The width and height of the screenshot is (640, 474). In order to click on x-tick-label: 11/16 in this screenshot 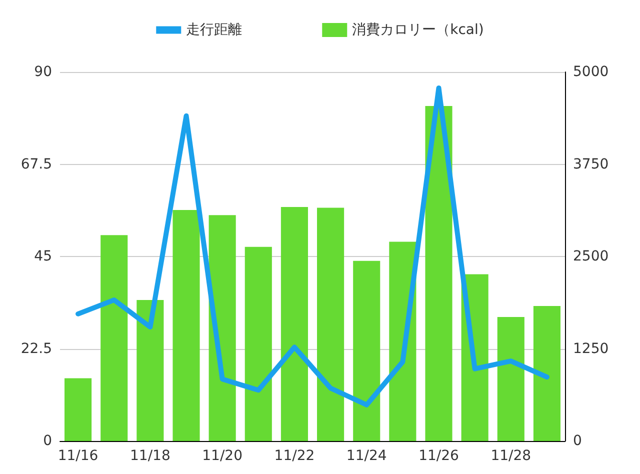, I will do `click(78, 456)`.